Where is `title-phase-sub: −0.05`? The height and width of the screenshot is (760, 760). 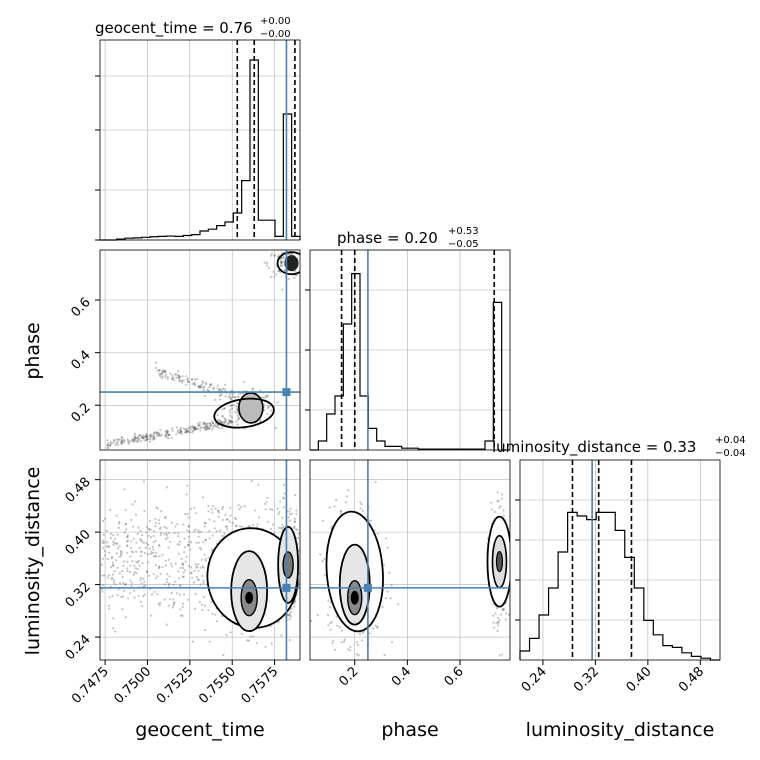
title-phase-sub: −0.05 is located at coordinates (463, 244).